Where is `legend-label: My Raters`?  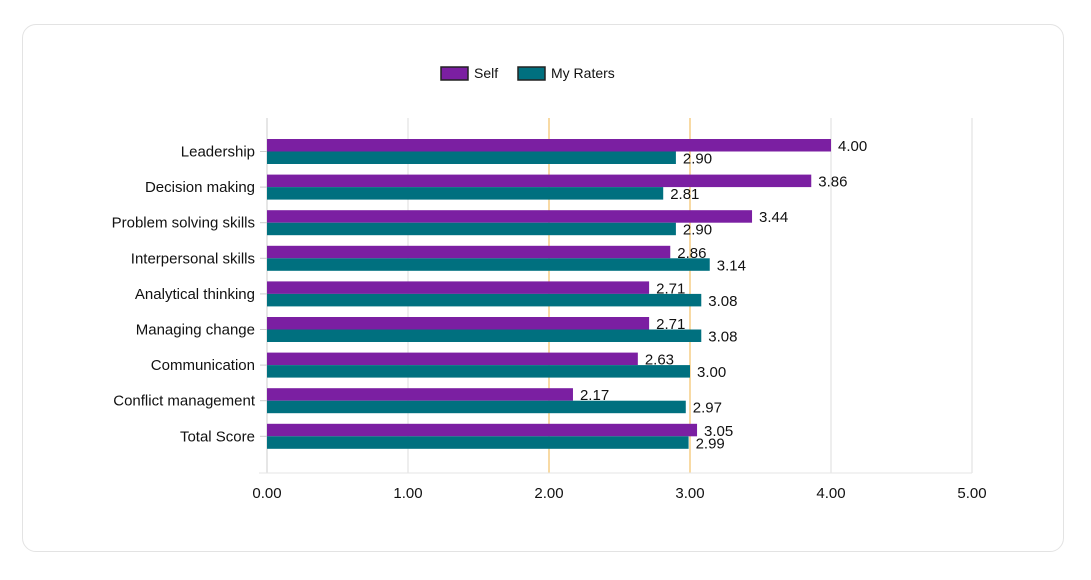
legend-label: My Raters is located at coordinates (583, 73).